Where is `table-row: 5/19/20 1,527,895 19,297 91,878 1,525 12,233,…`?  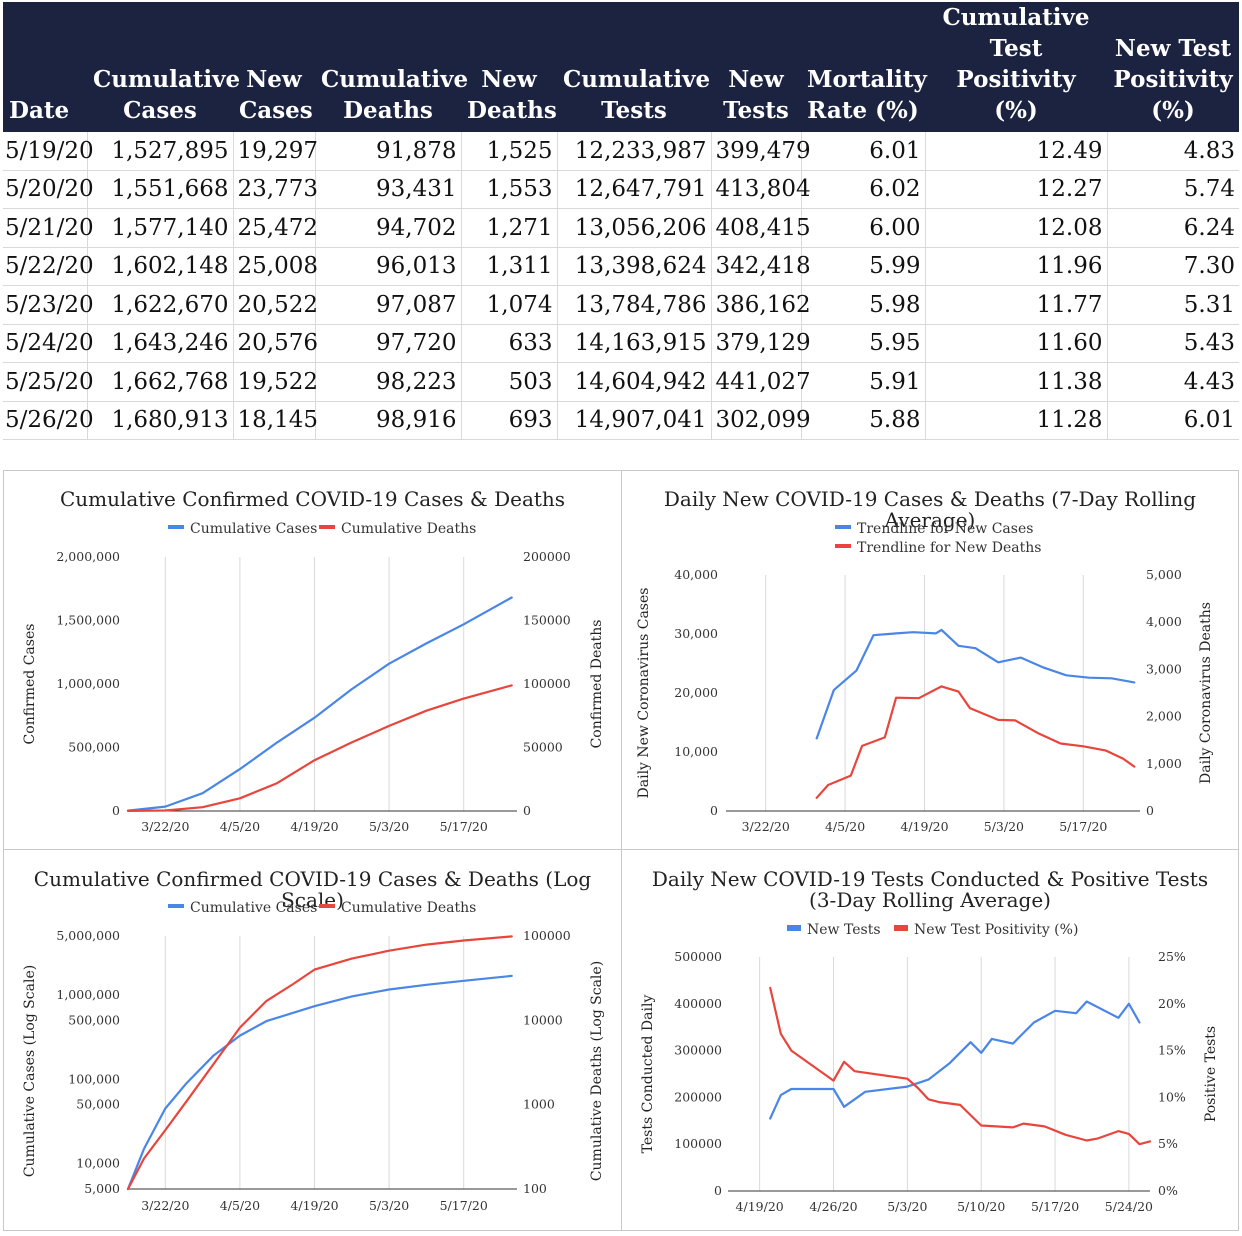
table-row: 5/19/20 1,527,895 19,297 91,878 1,525 12,233,… is located at coordinates (621, 151).